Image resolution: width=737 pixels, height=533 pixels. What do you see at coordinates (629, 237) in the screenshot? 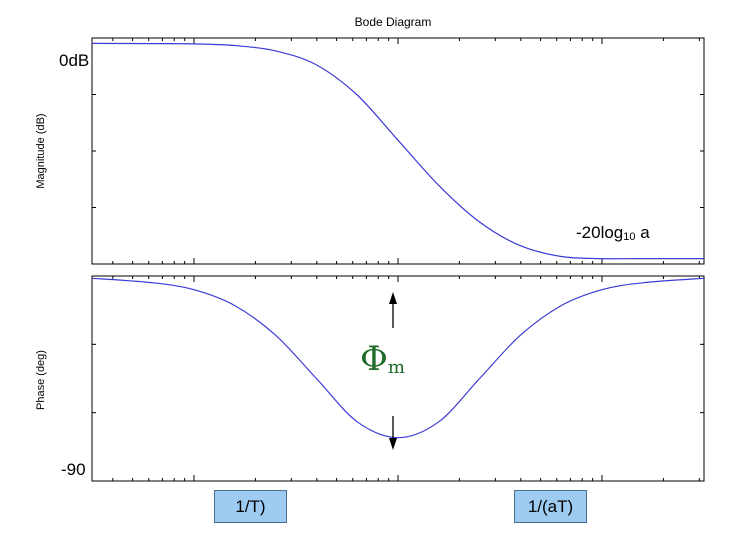
I see `gain-floor-sub: 10` at bounding box center [629, 237].